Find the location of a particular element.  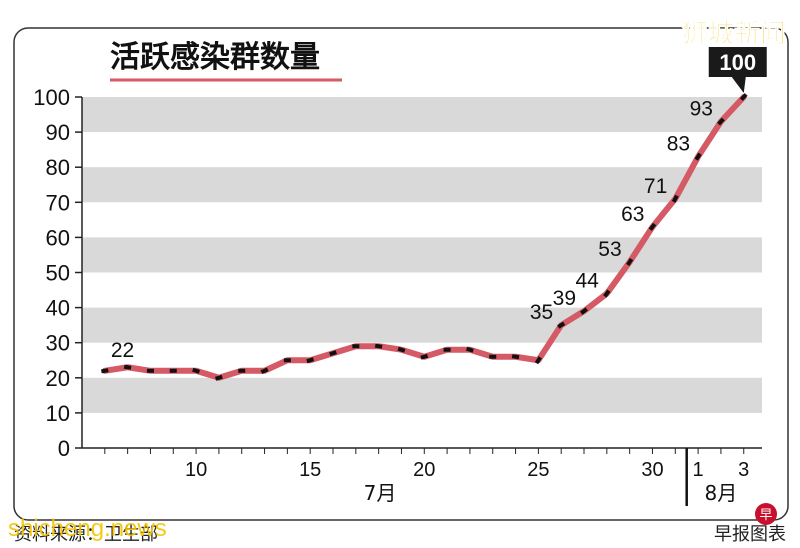

y-tick-label: 60 is located at coordinates (58, 237).